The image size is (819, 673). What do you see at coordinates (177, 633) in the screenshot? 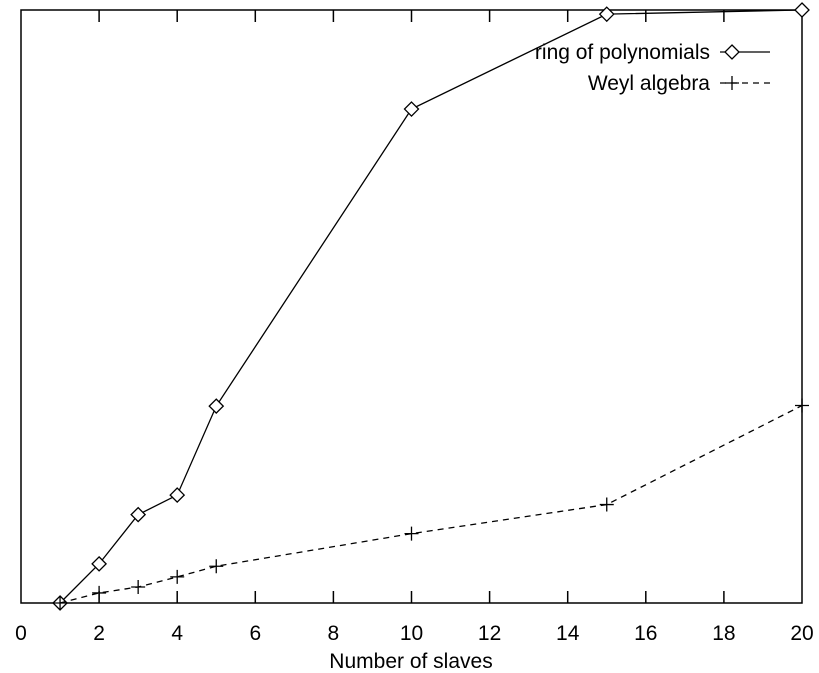
I see `x-tick-label: 4` at bounding box center [177, 633].